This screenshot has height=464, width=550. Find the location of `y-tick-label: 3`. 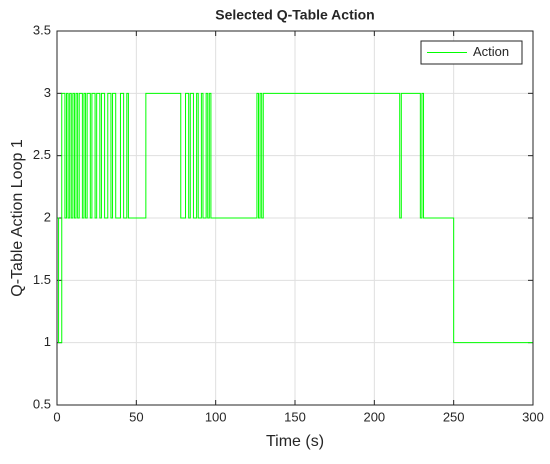

y-tick-label: 3 is located at coordinates (47, 92).